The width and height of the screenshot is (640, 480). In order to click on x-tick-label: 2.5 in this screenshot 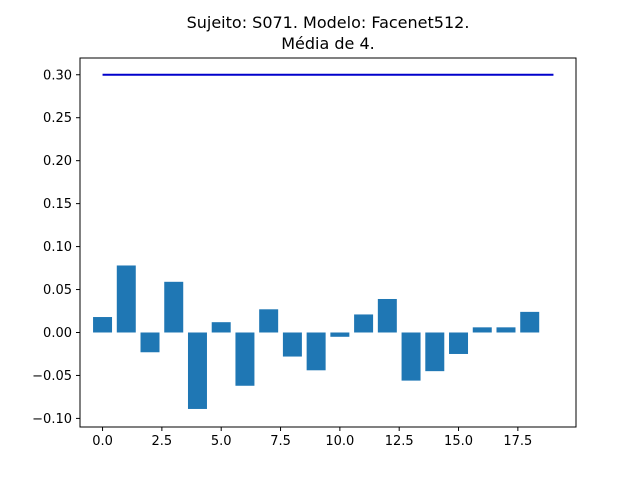, I will do `click(162, 441)`.